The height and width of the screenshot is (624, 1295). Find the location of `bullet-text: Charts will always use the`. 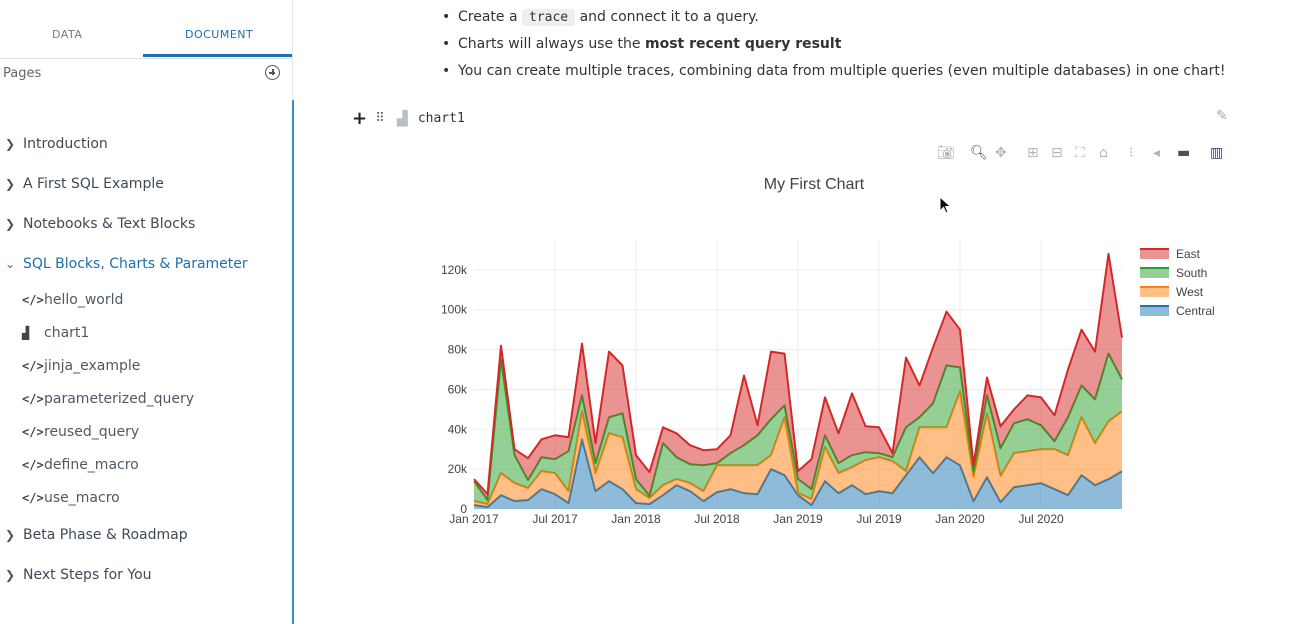

bullet-text: Charts will always use the is located at coordinates (551, 44).